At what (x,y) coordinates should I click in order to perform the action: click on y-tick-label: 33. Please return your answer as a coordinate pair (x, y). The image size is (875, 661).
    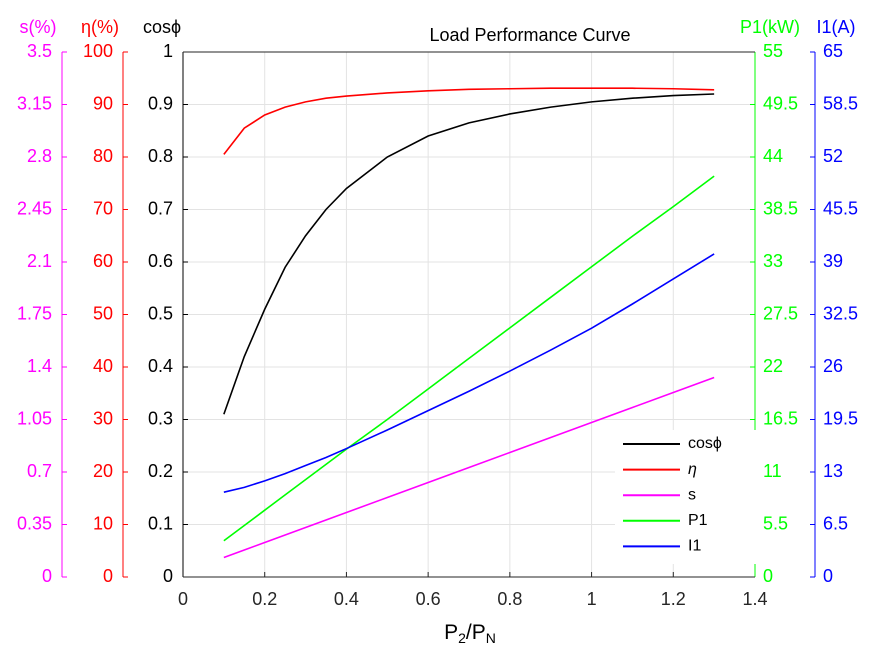
    Looking at the image, I should click on (773, 261).